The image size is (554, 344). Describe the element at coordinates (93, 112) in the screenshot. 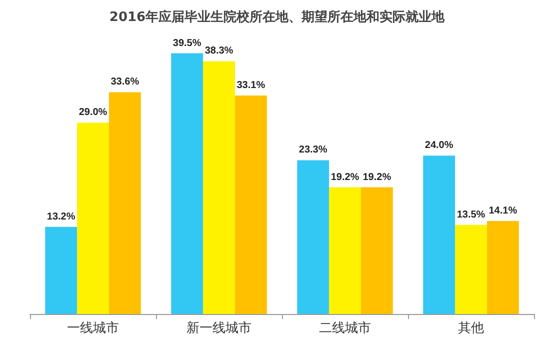

I see `data-label: 29.0%` at that location.